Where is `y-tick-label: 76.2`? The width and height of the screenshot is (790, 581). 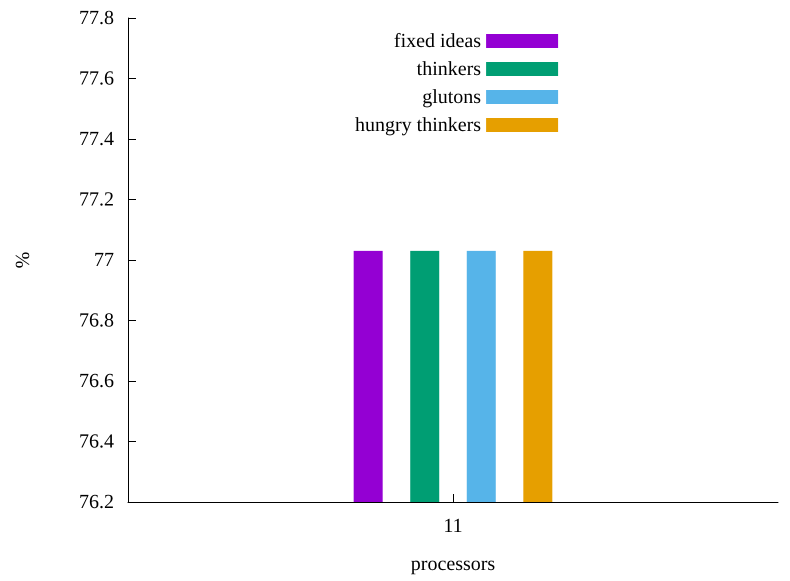
y-tick-label: 76.2 is located at coordinates (96, 502).